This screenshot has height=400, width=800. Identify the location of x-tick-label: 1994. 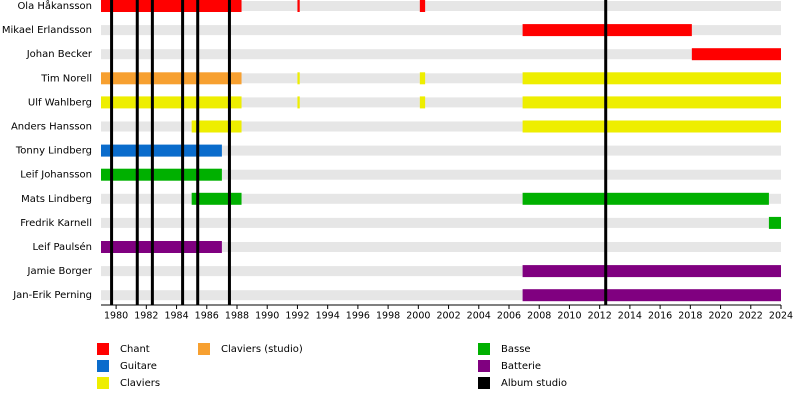
(328, 316).